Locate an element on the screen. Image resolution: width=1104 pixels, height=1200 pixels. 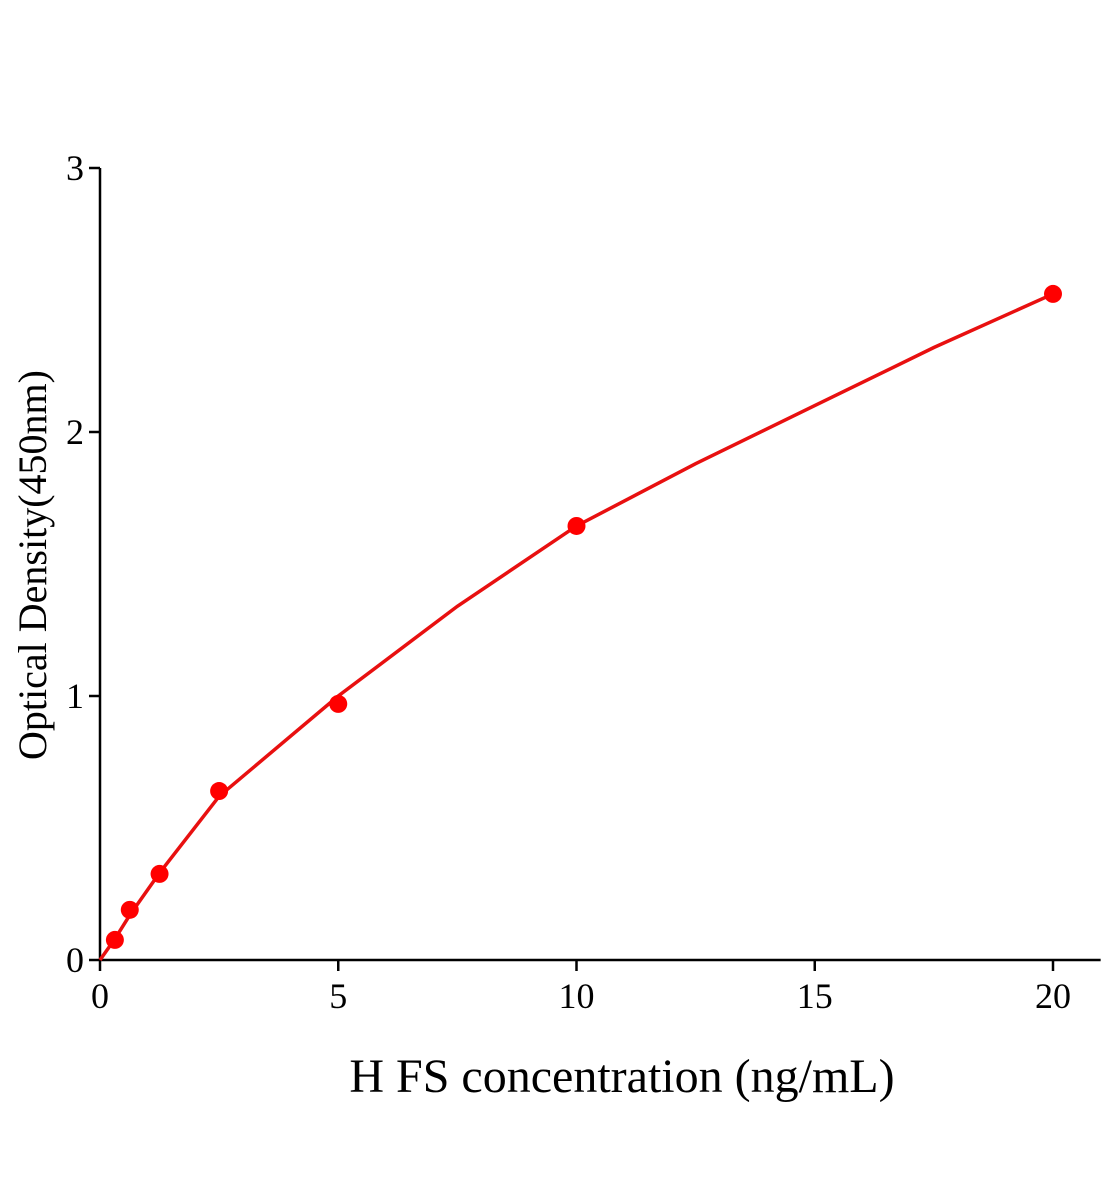
x-axis-title: H FS concentration (ng/mL) is located at coordinates (621, 1076).